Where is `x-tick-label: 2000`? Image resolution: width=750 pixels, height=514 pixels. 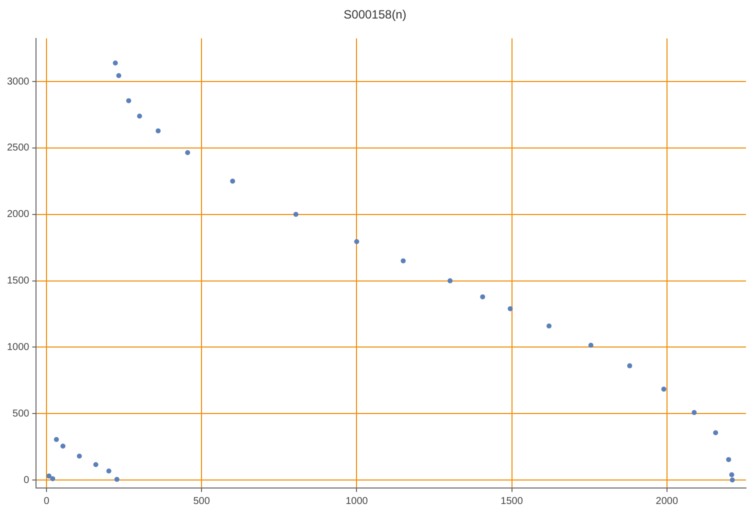
x-tick-label: 2000 is located at coordinates (667, 501).